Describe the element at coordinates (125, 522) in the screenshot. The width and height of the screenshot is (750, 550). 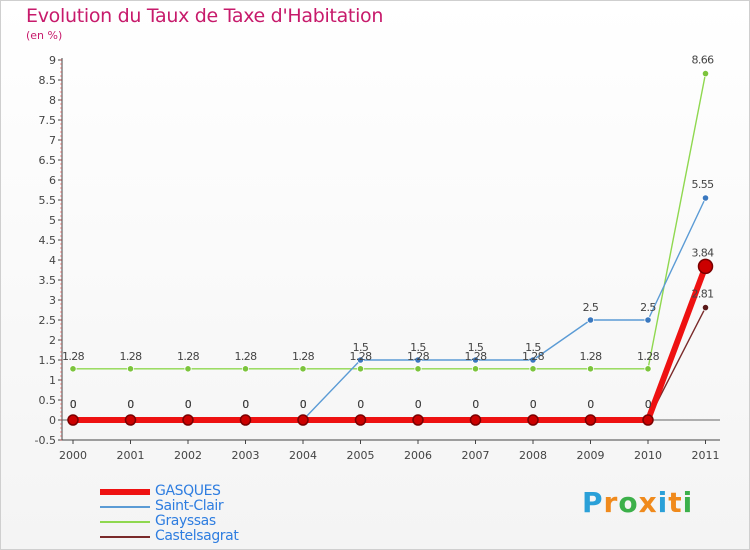
I see `legend-swatch-grayssas` at that location.